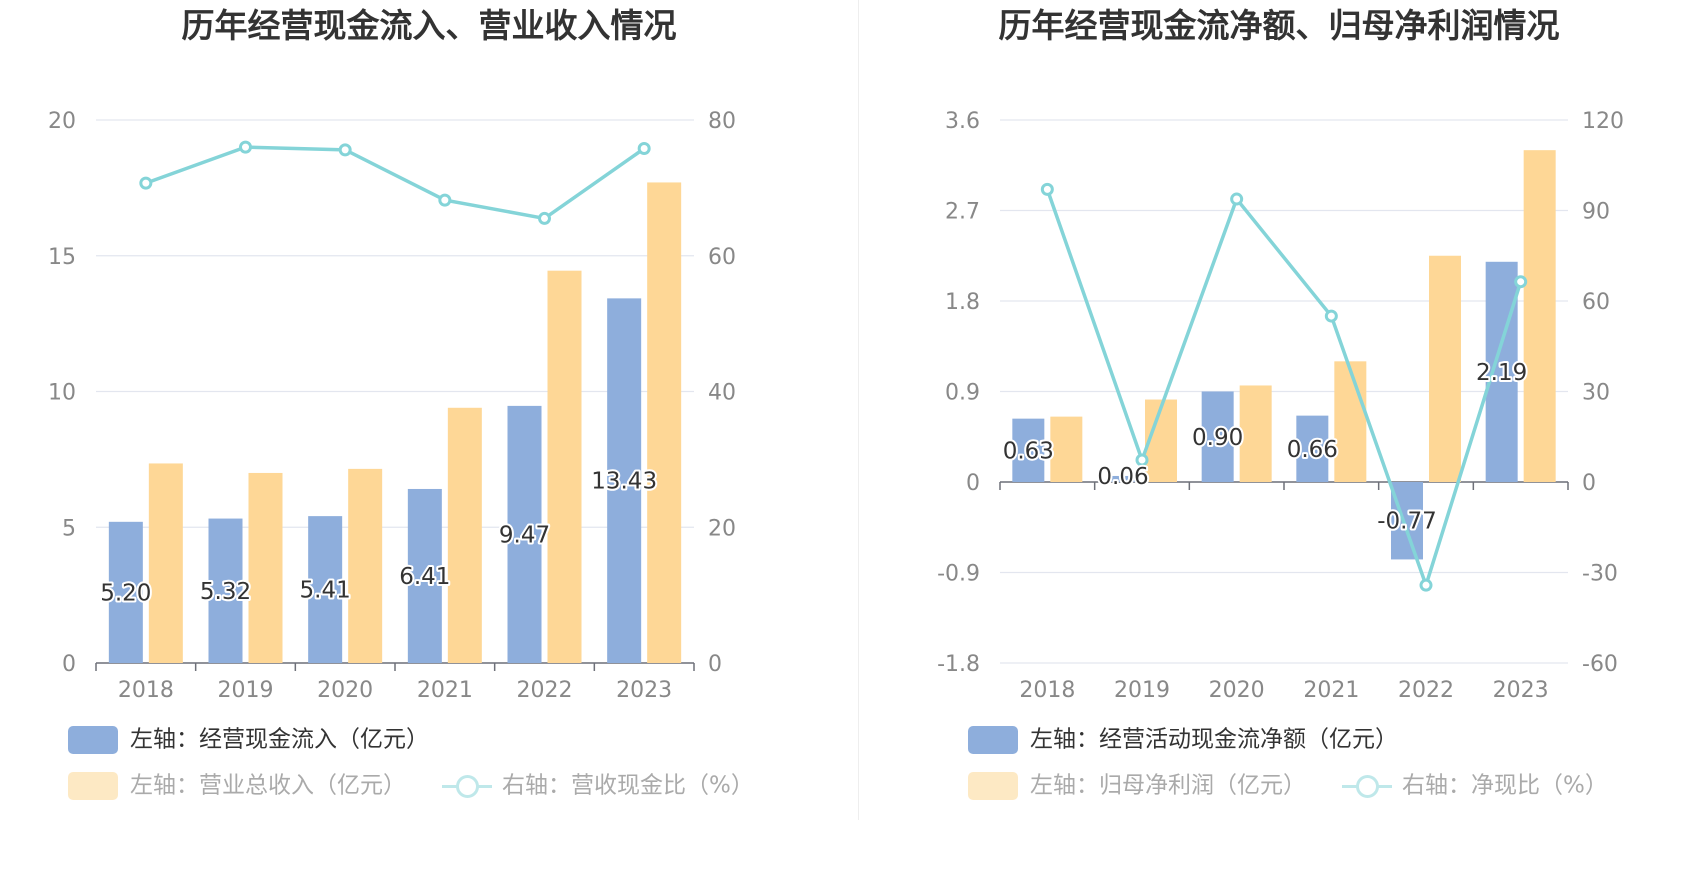  What do you see at coordinates (1501, 373) in the screenshot?
I see `bar-data-label: 2.19` at bounding box center [1501, 373].